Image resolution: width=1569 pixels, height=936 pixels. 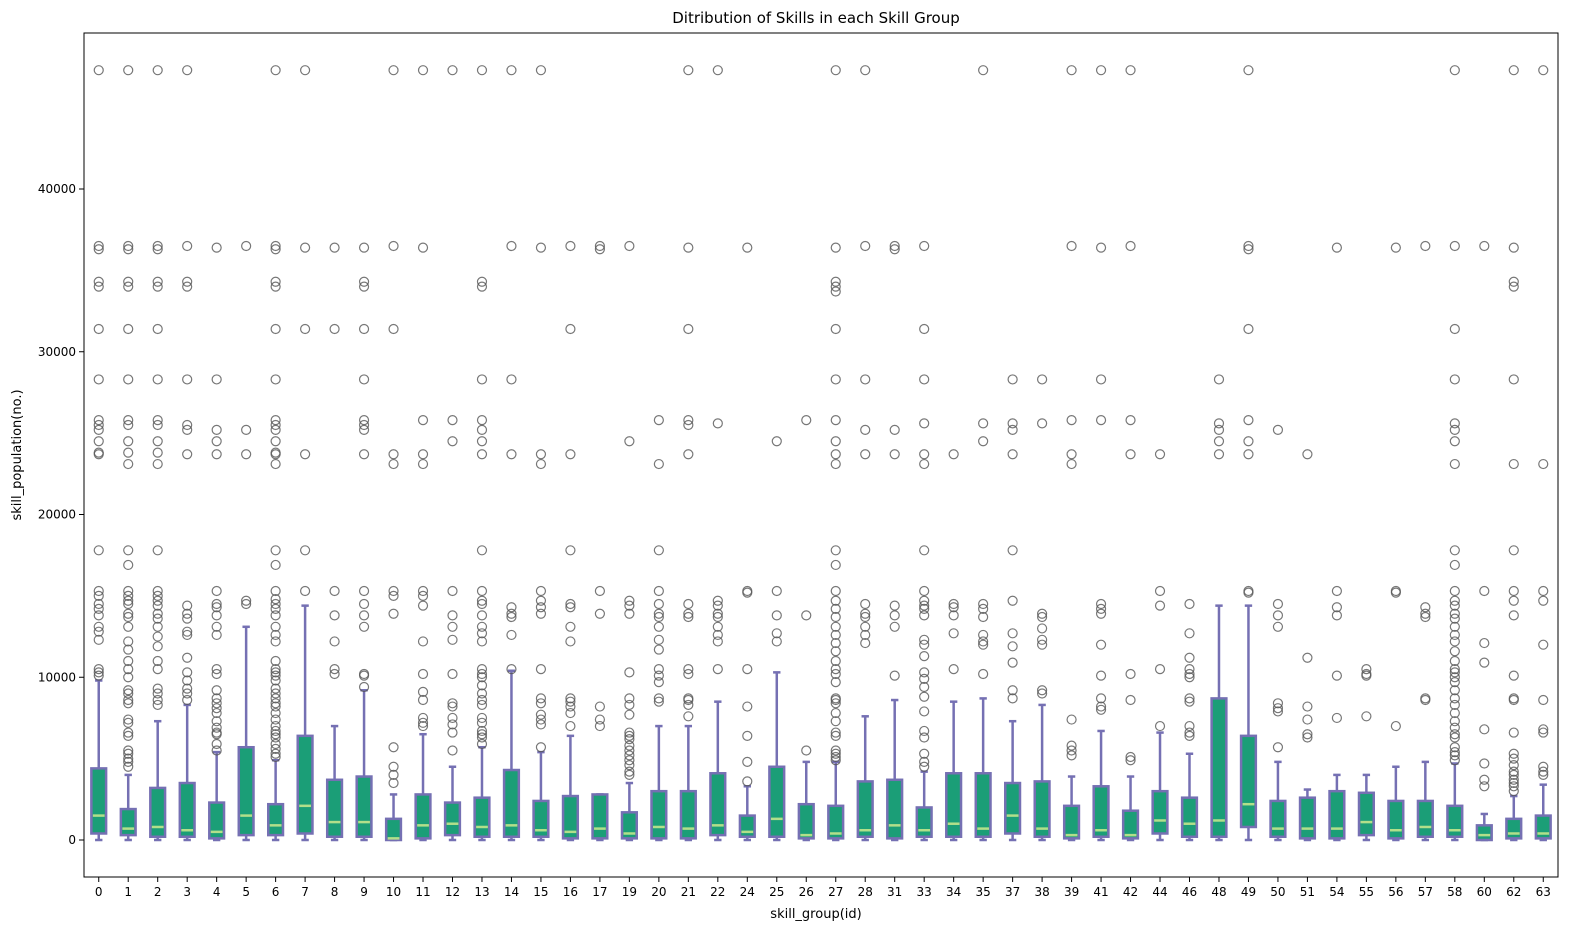 I want to click on x-tick-label: 33, so click(x=924, y=892).